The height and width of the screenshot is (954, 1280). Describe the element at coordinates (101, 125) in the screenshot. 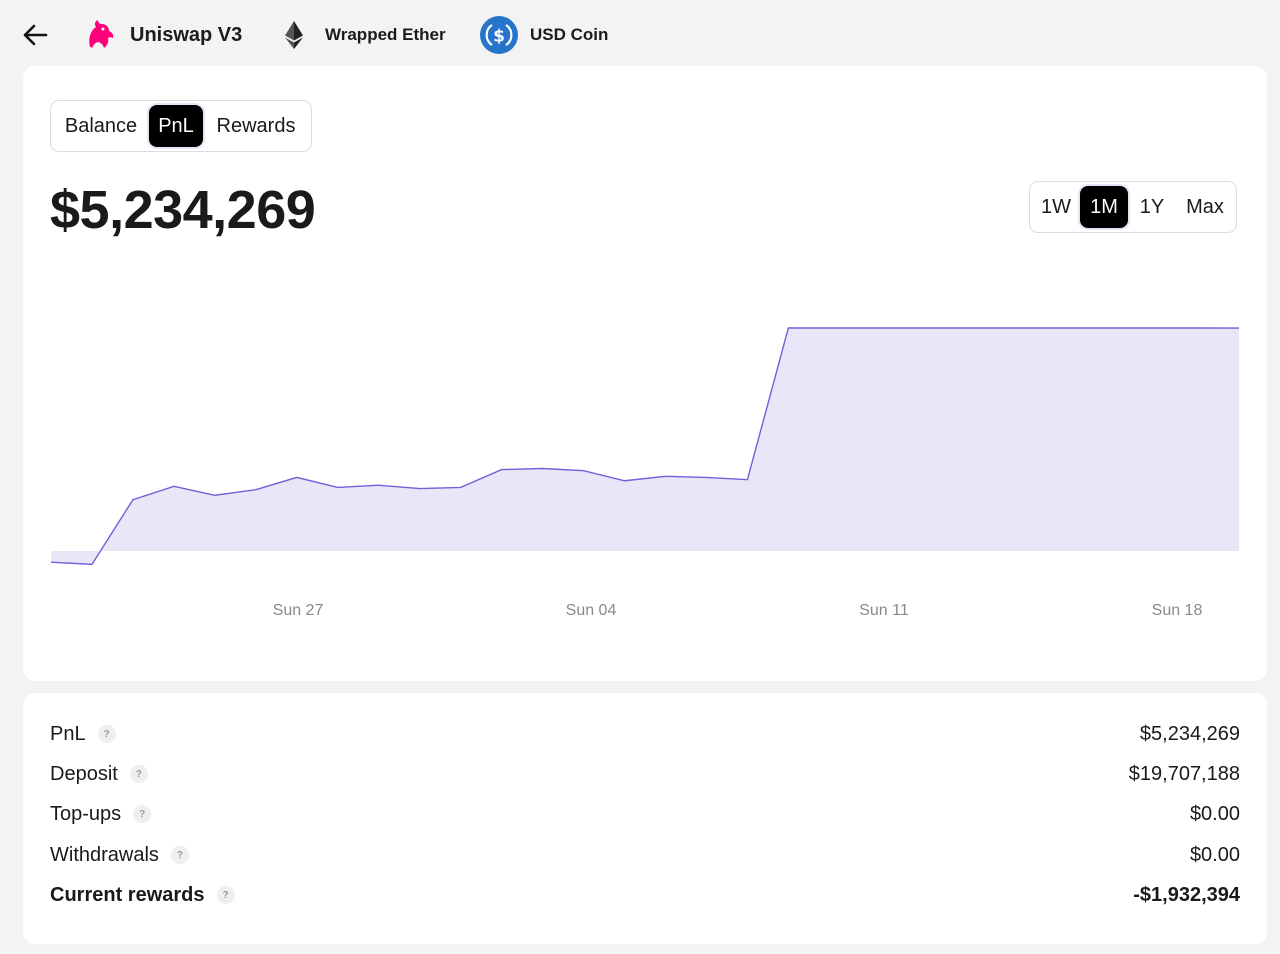

I see `tab-balance: Balance` at that location.